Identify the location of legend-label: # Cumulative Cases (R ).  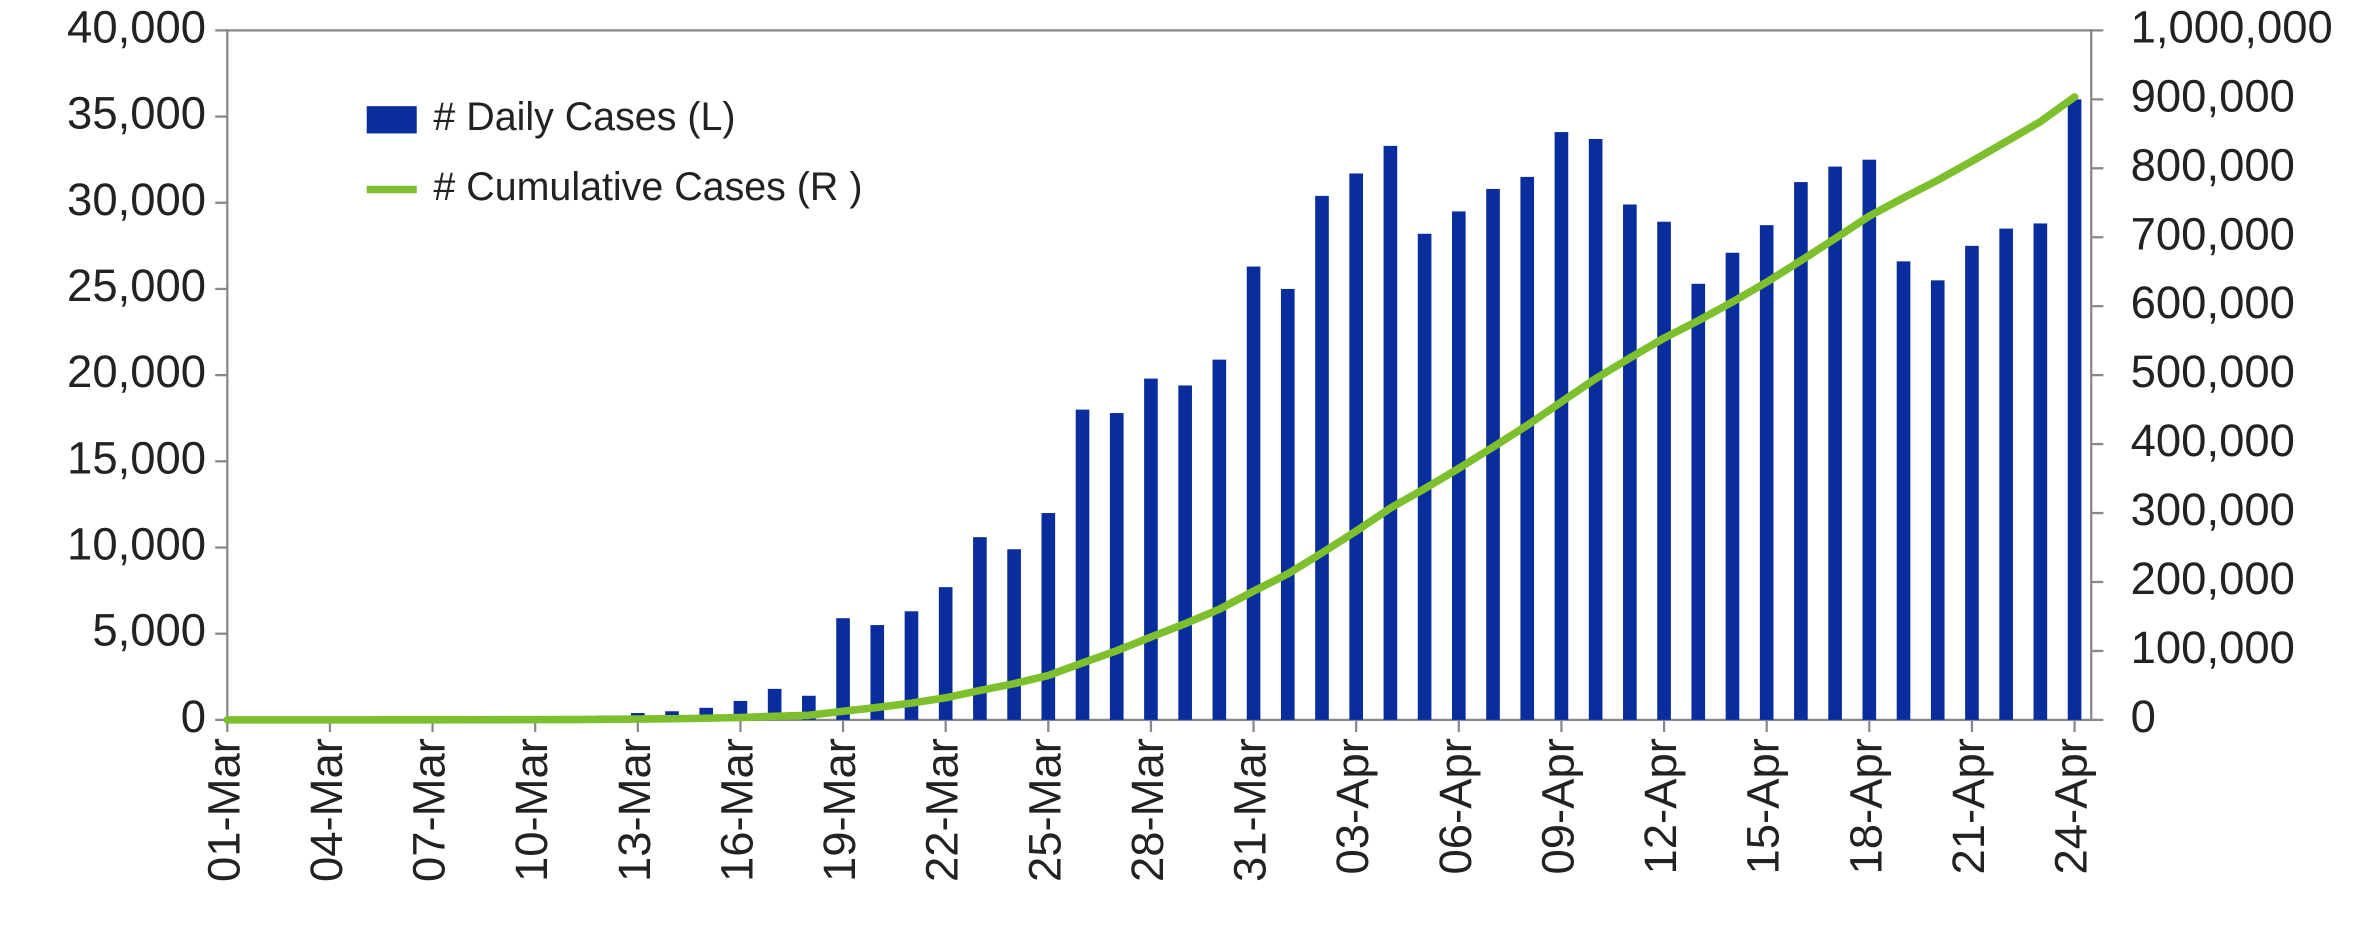
(647, 187).